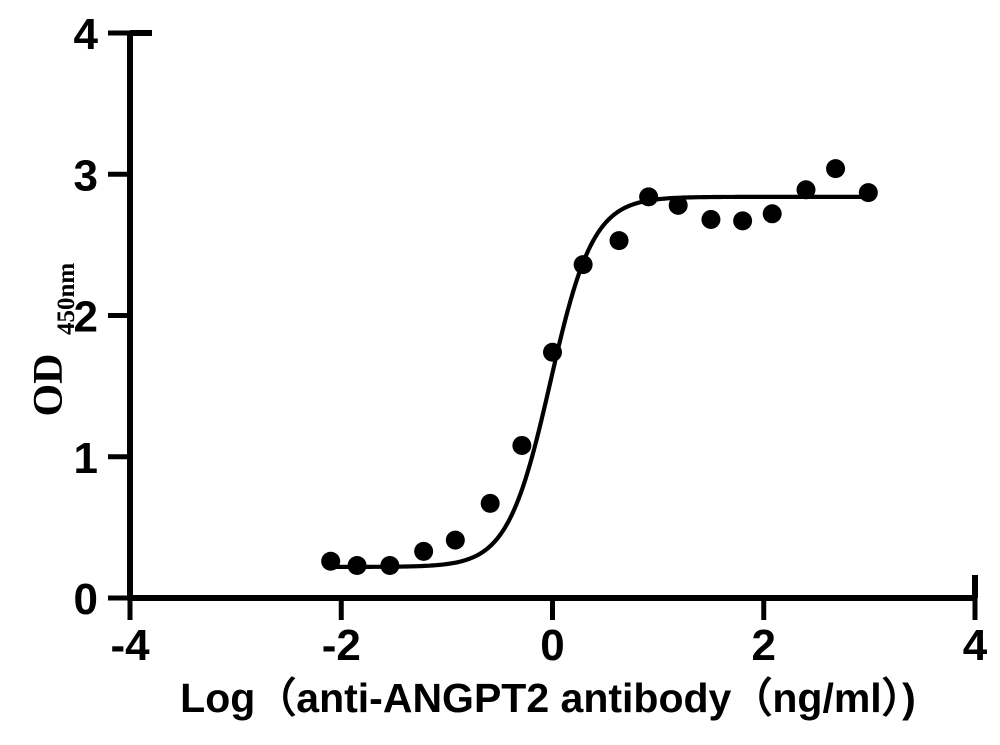 The image size is (1000, 745). What do you see at coordinates (119, 315) in the screenshot?
I see `y-tick-group` at bounding box center [119, 315].